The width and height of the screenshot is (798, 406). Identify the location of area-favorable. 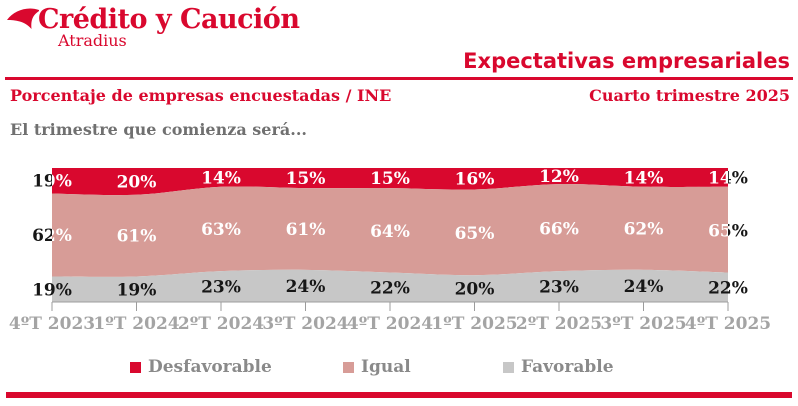
(390, 285).